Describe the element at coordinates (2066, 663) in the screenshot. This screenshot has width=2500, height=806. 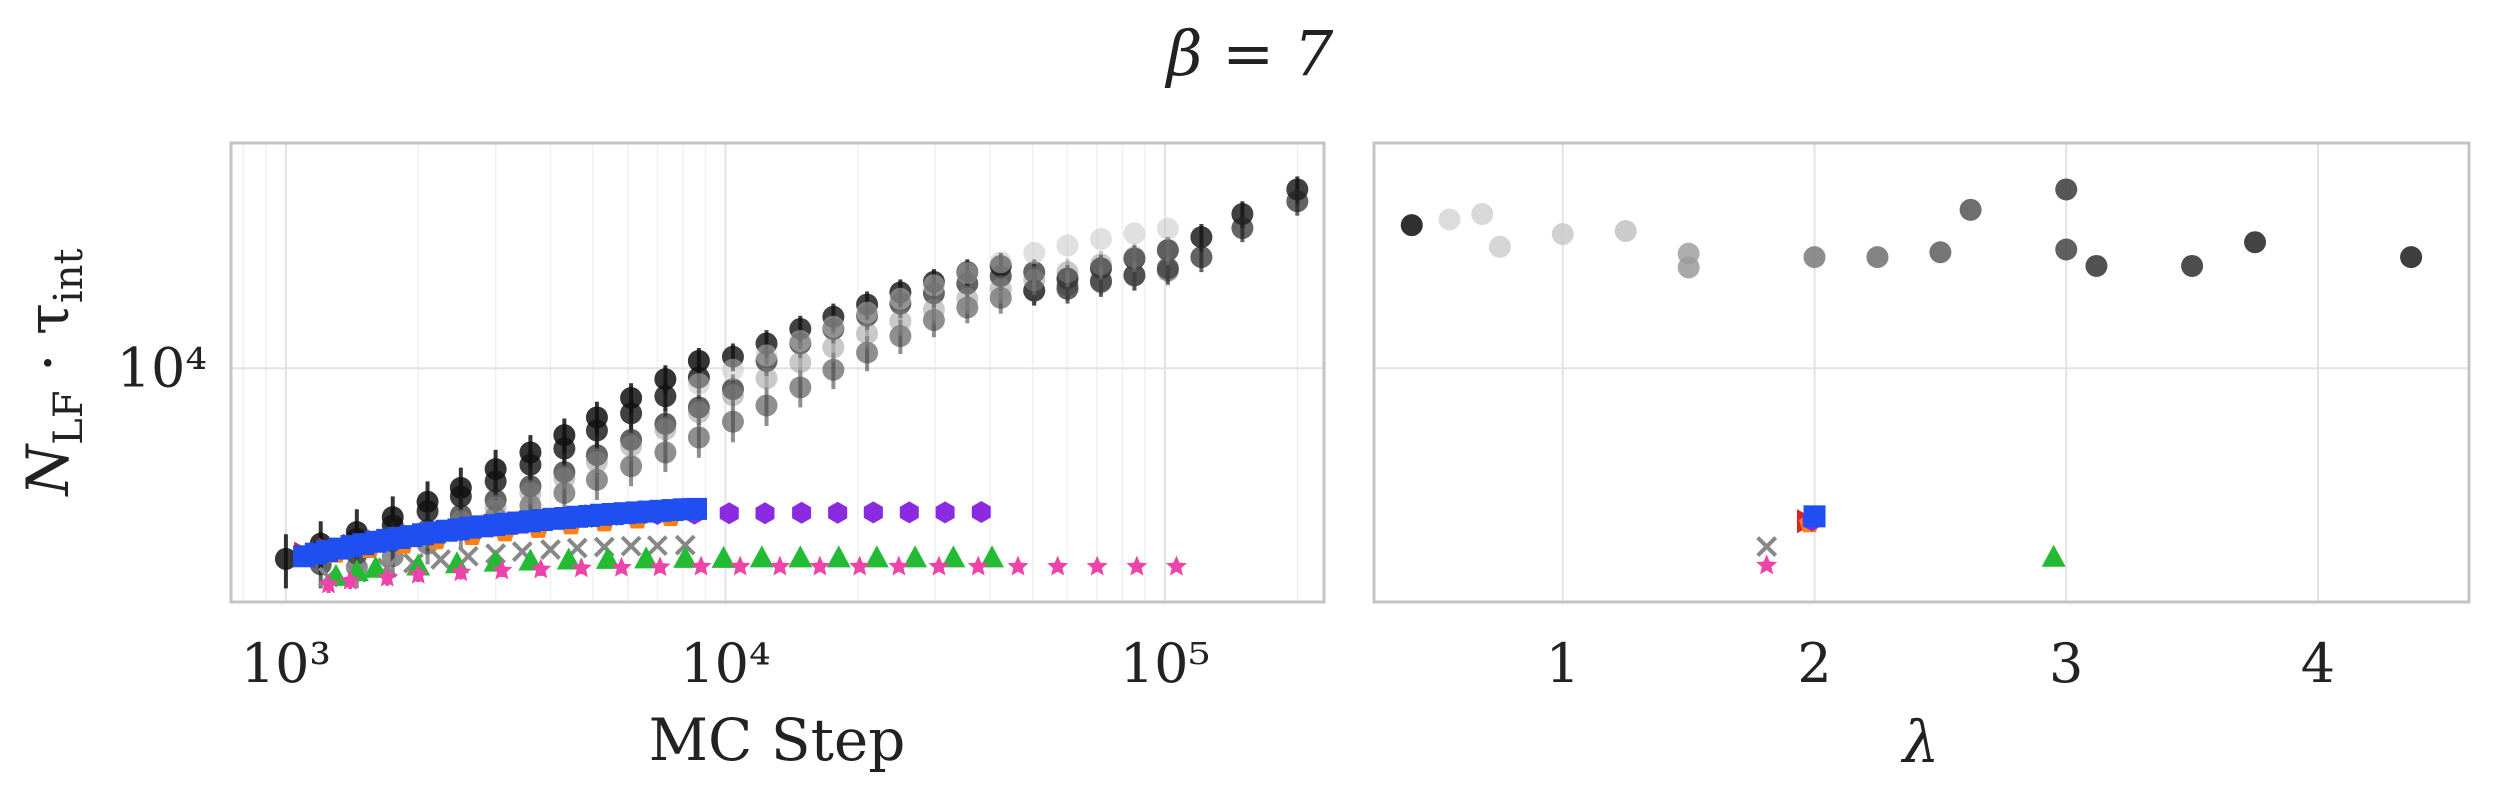
I see `x-tick-label: 3` at that location.